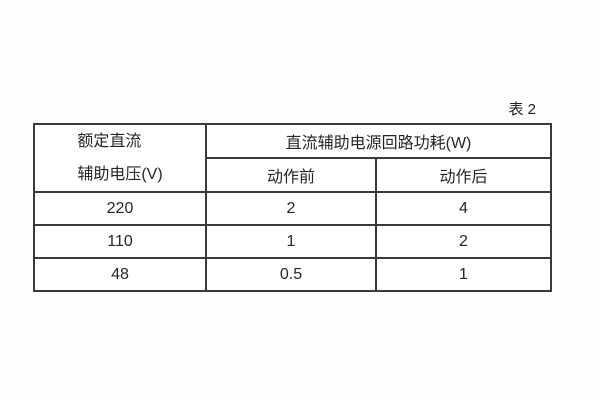 This screenshot has height=400, width=600. Describe the element at coordinates (463, 175) in the screenshot. I see `subheader-after-cell: 动作后` at that location.